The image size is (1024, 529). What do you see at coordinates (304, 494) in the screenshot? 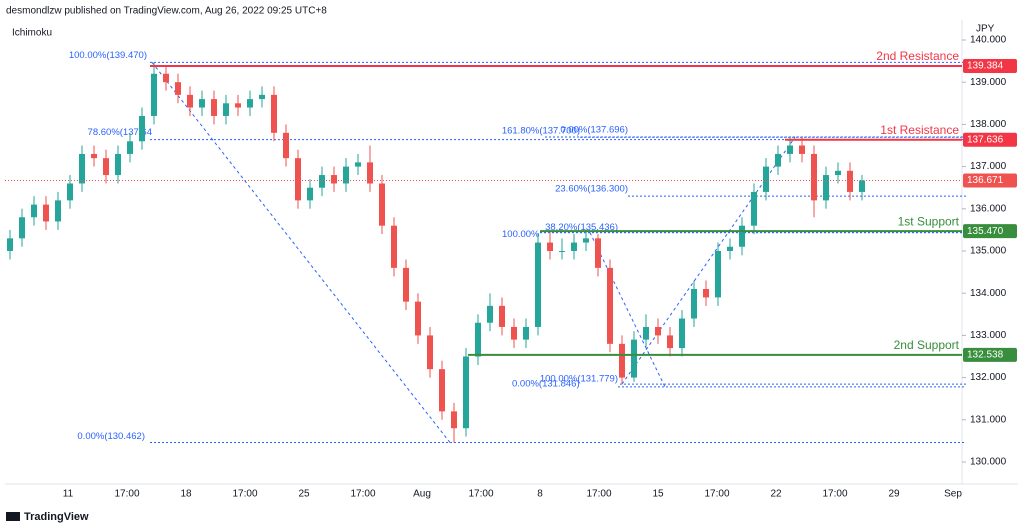
I see `x-tick-label: 25` at bounding box center [304, 494].